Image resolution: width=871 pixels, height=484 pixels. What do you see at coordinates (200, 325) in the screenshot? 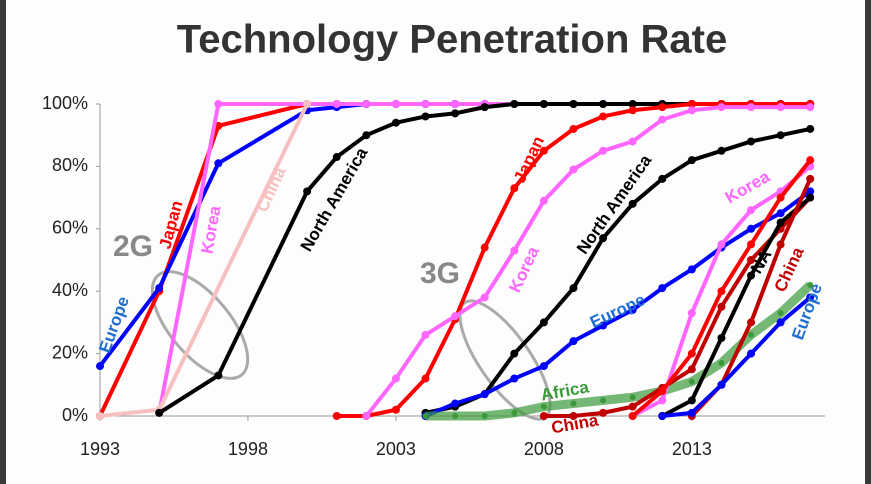
I see `2g-ring` at bounding box center [200, 325].